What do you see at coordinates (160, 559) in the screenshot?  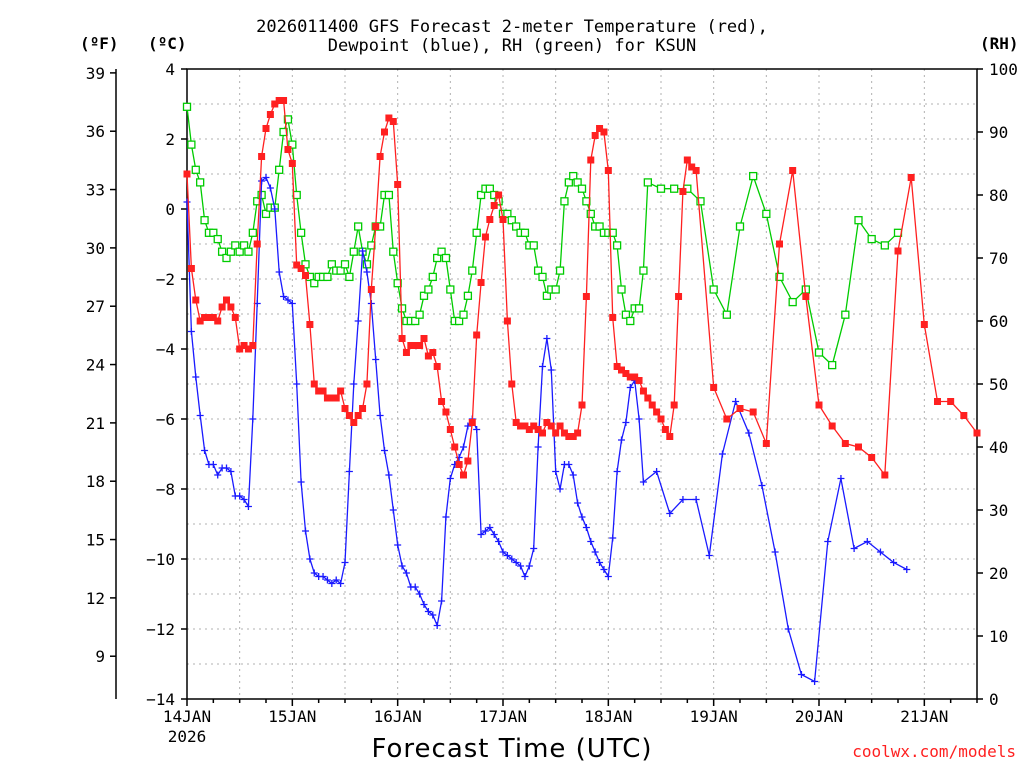 I see `celsius-tick-label: −10` at bounding box center [160, 559].